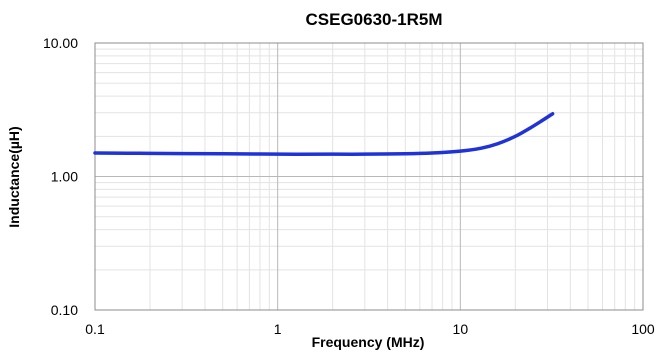 This screenshot has width=659, height=356. I want to click on x-tick-label: 1, so click(278, 329).